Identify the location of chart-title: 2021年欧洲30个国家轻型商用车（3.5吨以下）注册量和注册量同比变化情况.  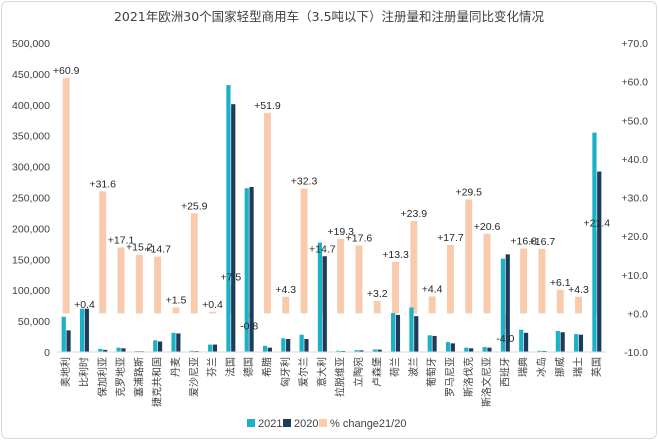
(329, 16).